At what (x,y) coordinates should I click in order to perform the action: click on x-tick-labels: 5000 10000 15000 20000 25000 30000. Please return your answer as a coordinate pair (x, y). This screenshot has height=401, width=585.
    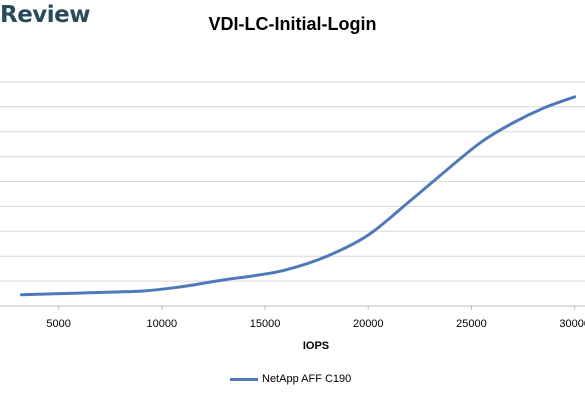
    Looking at the image, I should click on (315, 324).